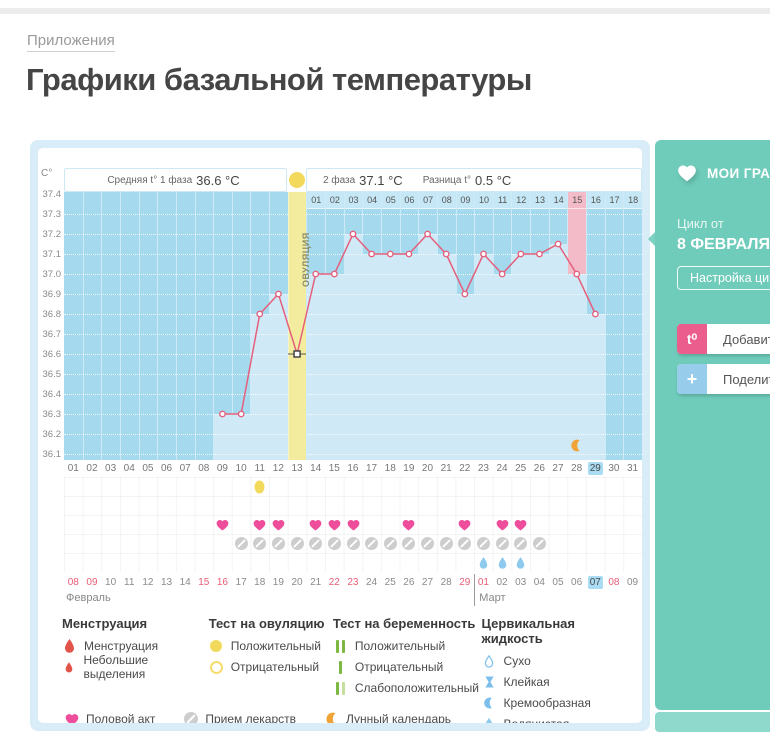  What do you see at coordinates (271, 667) in the screenshot?
I see `legend-item: Отрицательный` at bounding box center [271, 667].